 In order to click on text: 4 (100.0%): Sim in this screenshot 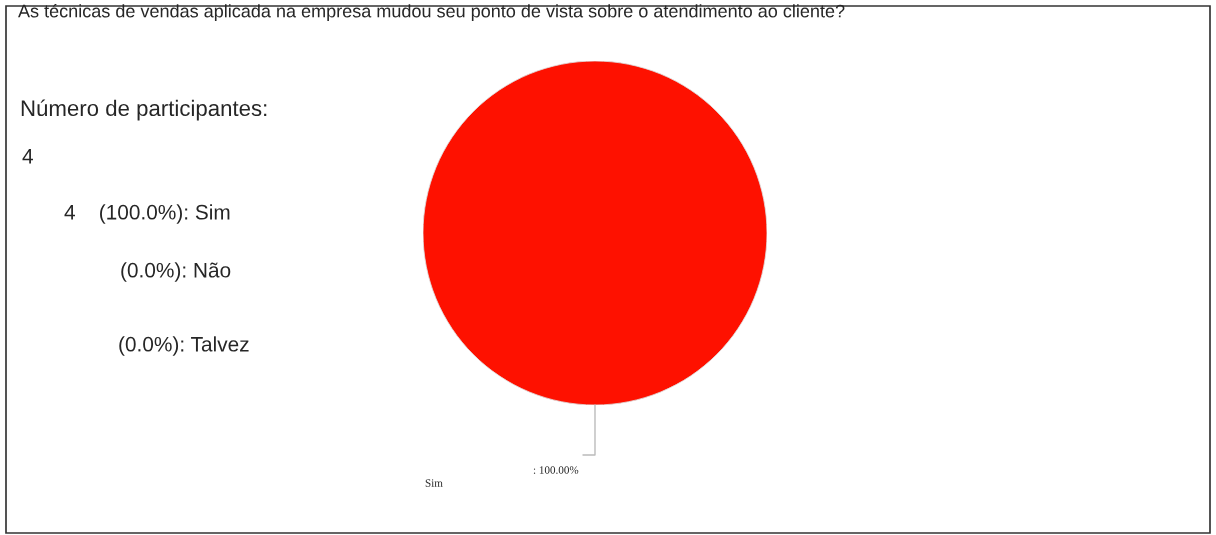, I will do `click(147, 214)`.